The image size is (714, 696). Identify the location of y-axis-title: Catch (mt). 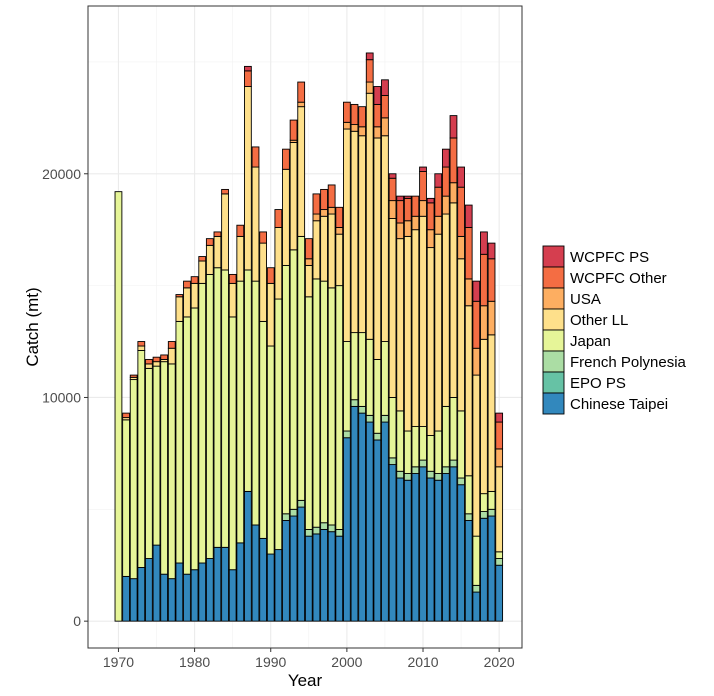
(32, 326).